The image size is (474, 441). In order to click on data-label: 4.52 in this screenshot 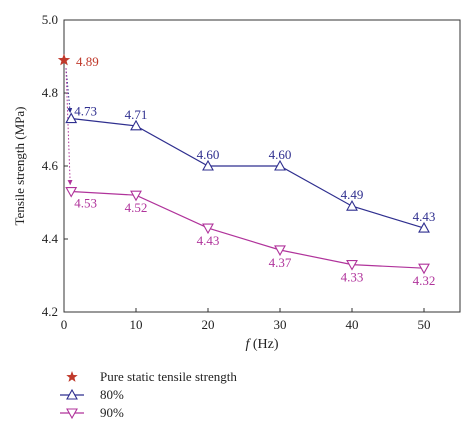, I will do `click(136, 207)`.